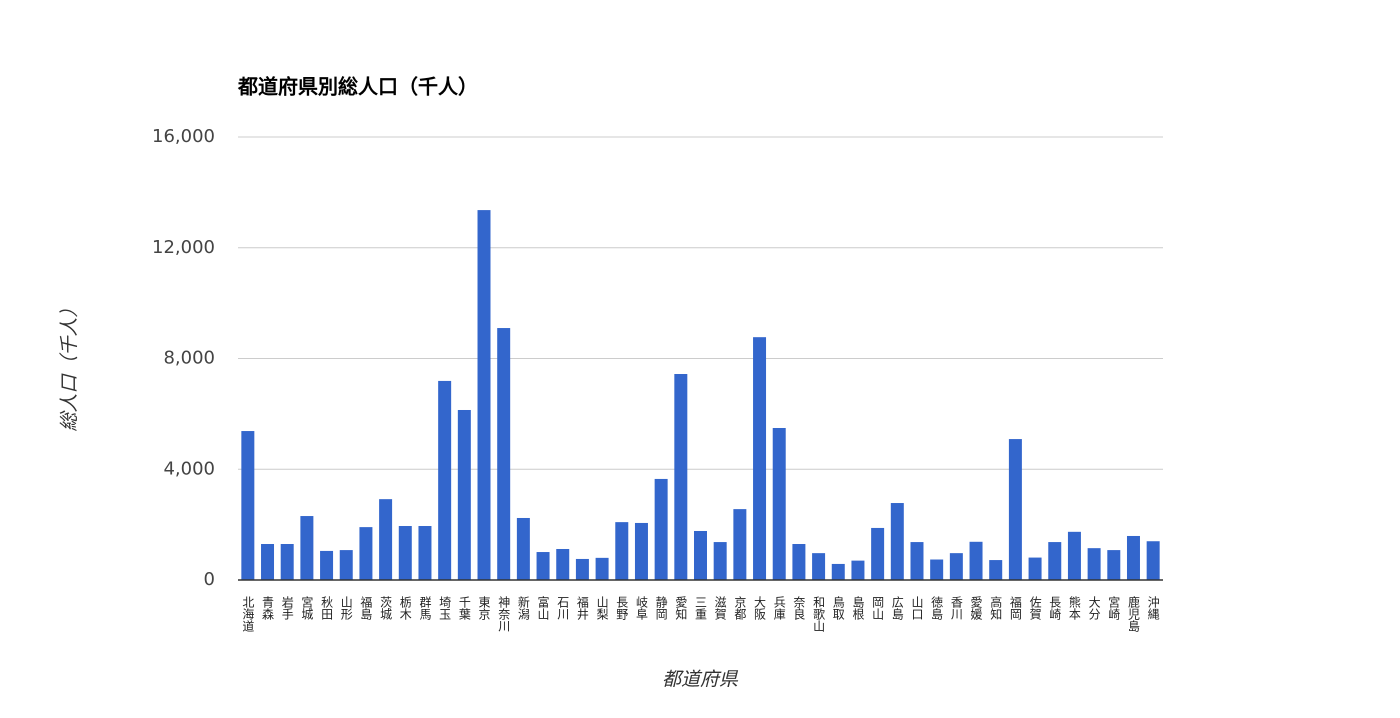 The image size is (1400, 718). Describe the element at coordinates (357, 87) in the screenshot. I see `chart-title: 都道府県別総人口（千人）` at that location.